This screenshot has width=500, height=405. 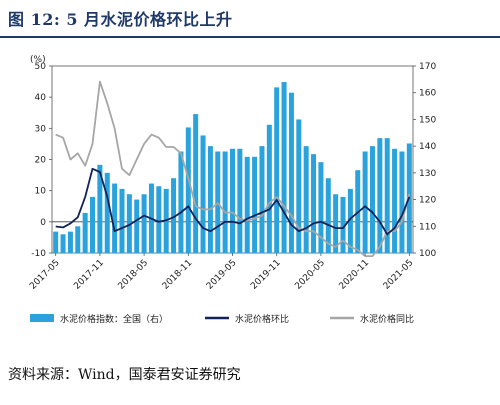 What do you see at coordinates (41, 98) in the screenshot?
I see `left-tick-label: 40` at bounding box center [41, 98].